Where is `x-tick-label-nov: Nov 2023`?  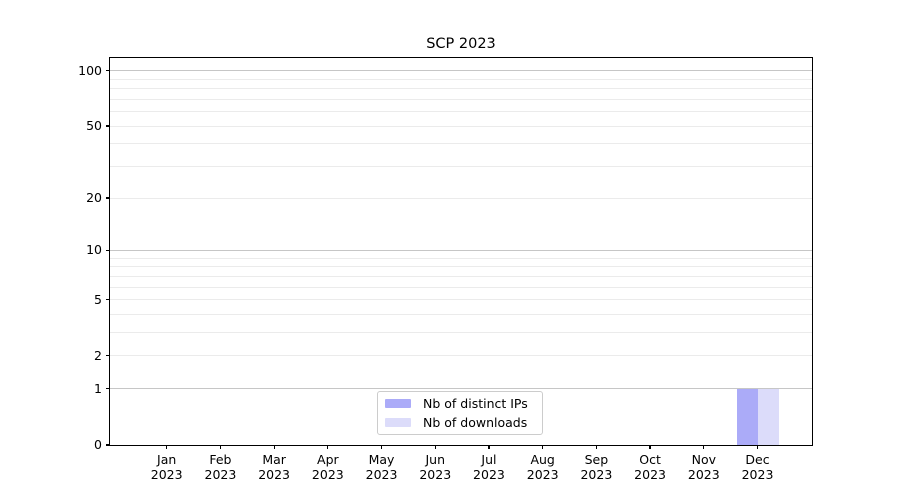
x-tick-label-nov: Nov 2023 is located at coordinates (704, 467).